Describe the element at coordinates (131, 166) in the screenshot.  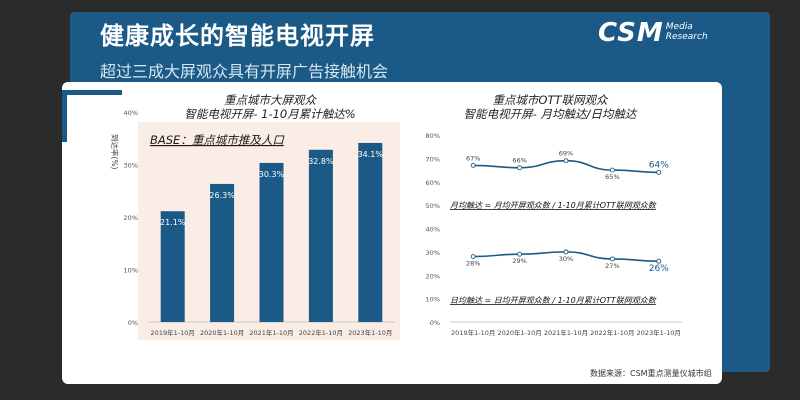
I see `left-y-tick-label: 30%` at that location.